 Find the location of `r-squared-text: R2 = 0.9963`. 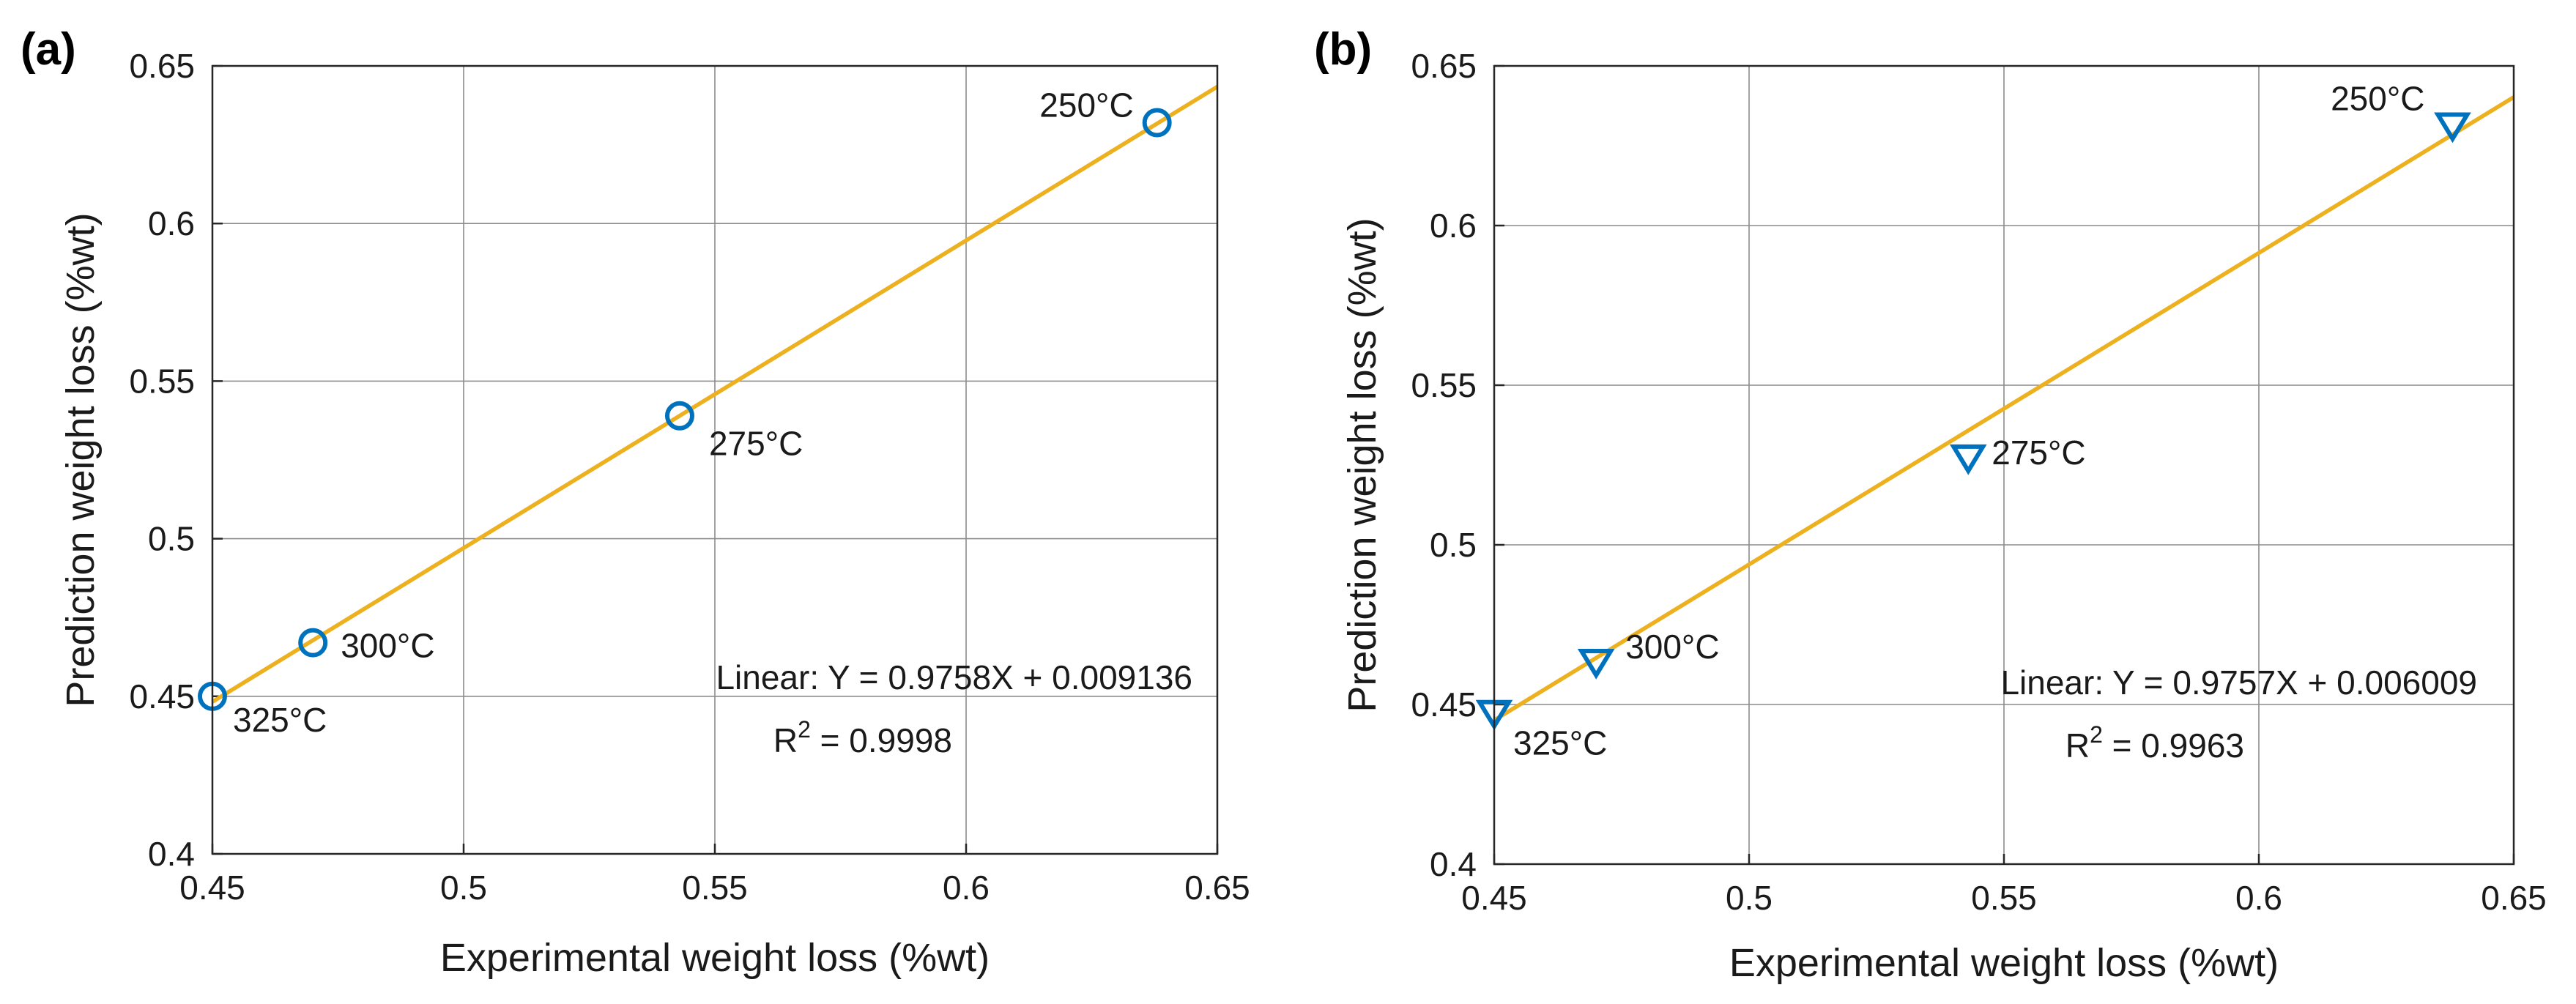

r-squared-text: R2 = 0.9963 is located at coordinates (2154, 743).